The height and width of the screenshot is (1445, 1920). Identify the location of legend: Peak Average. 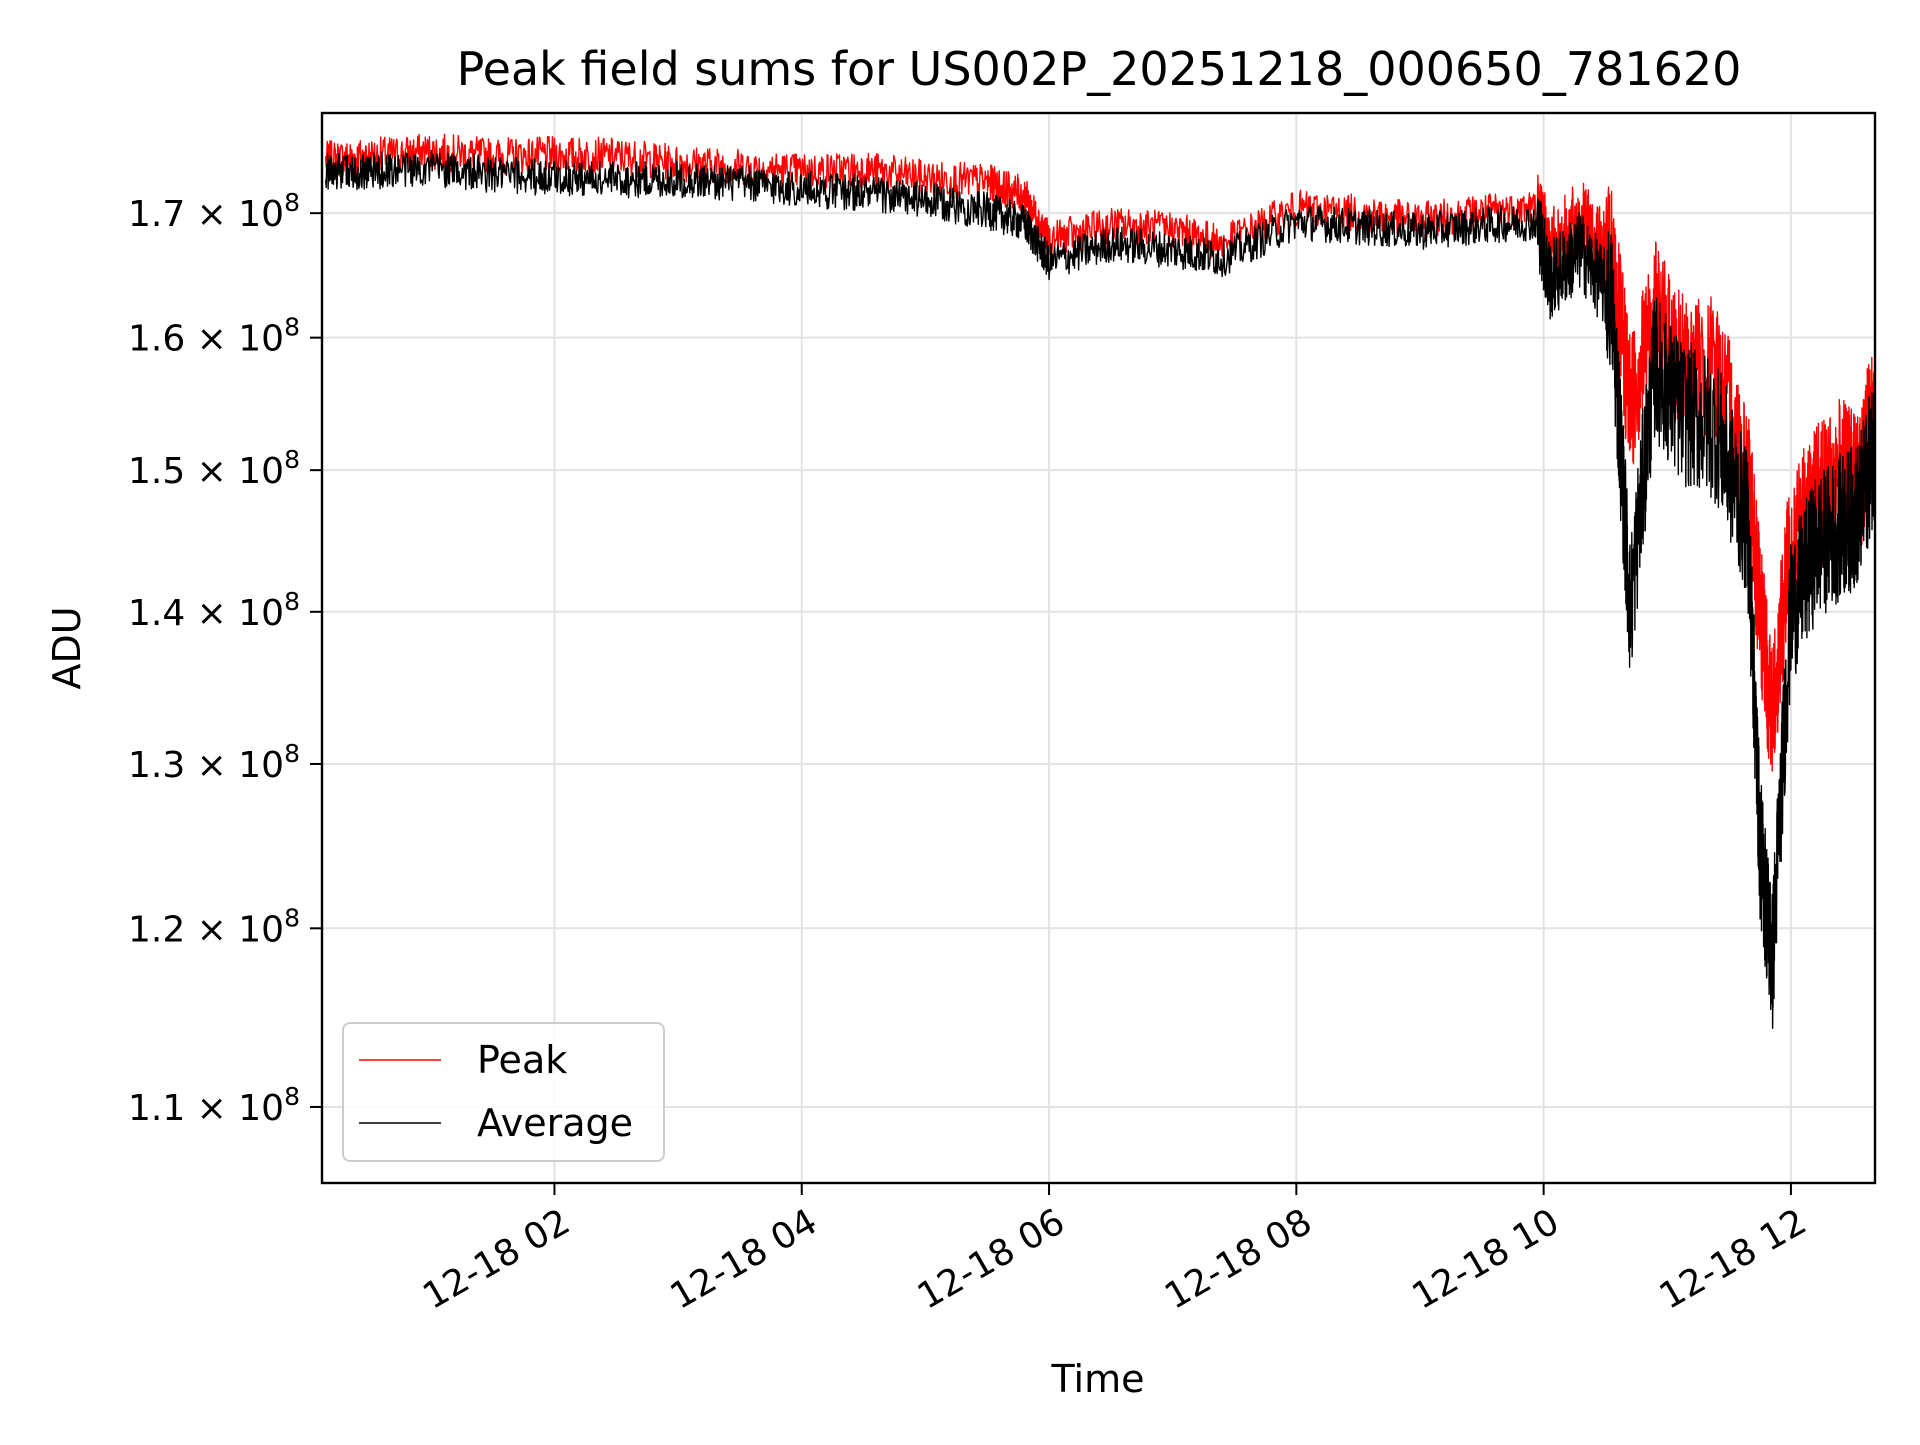
(503, 1092).